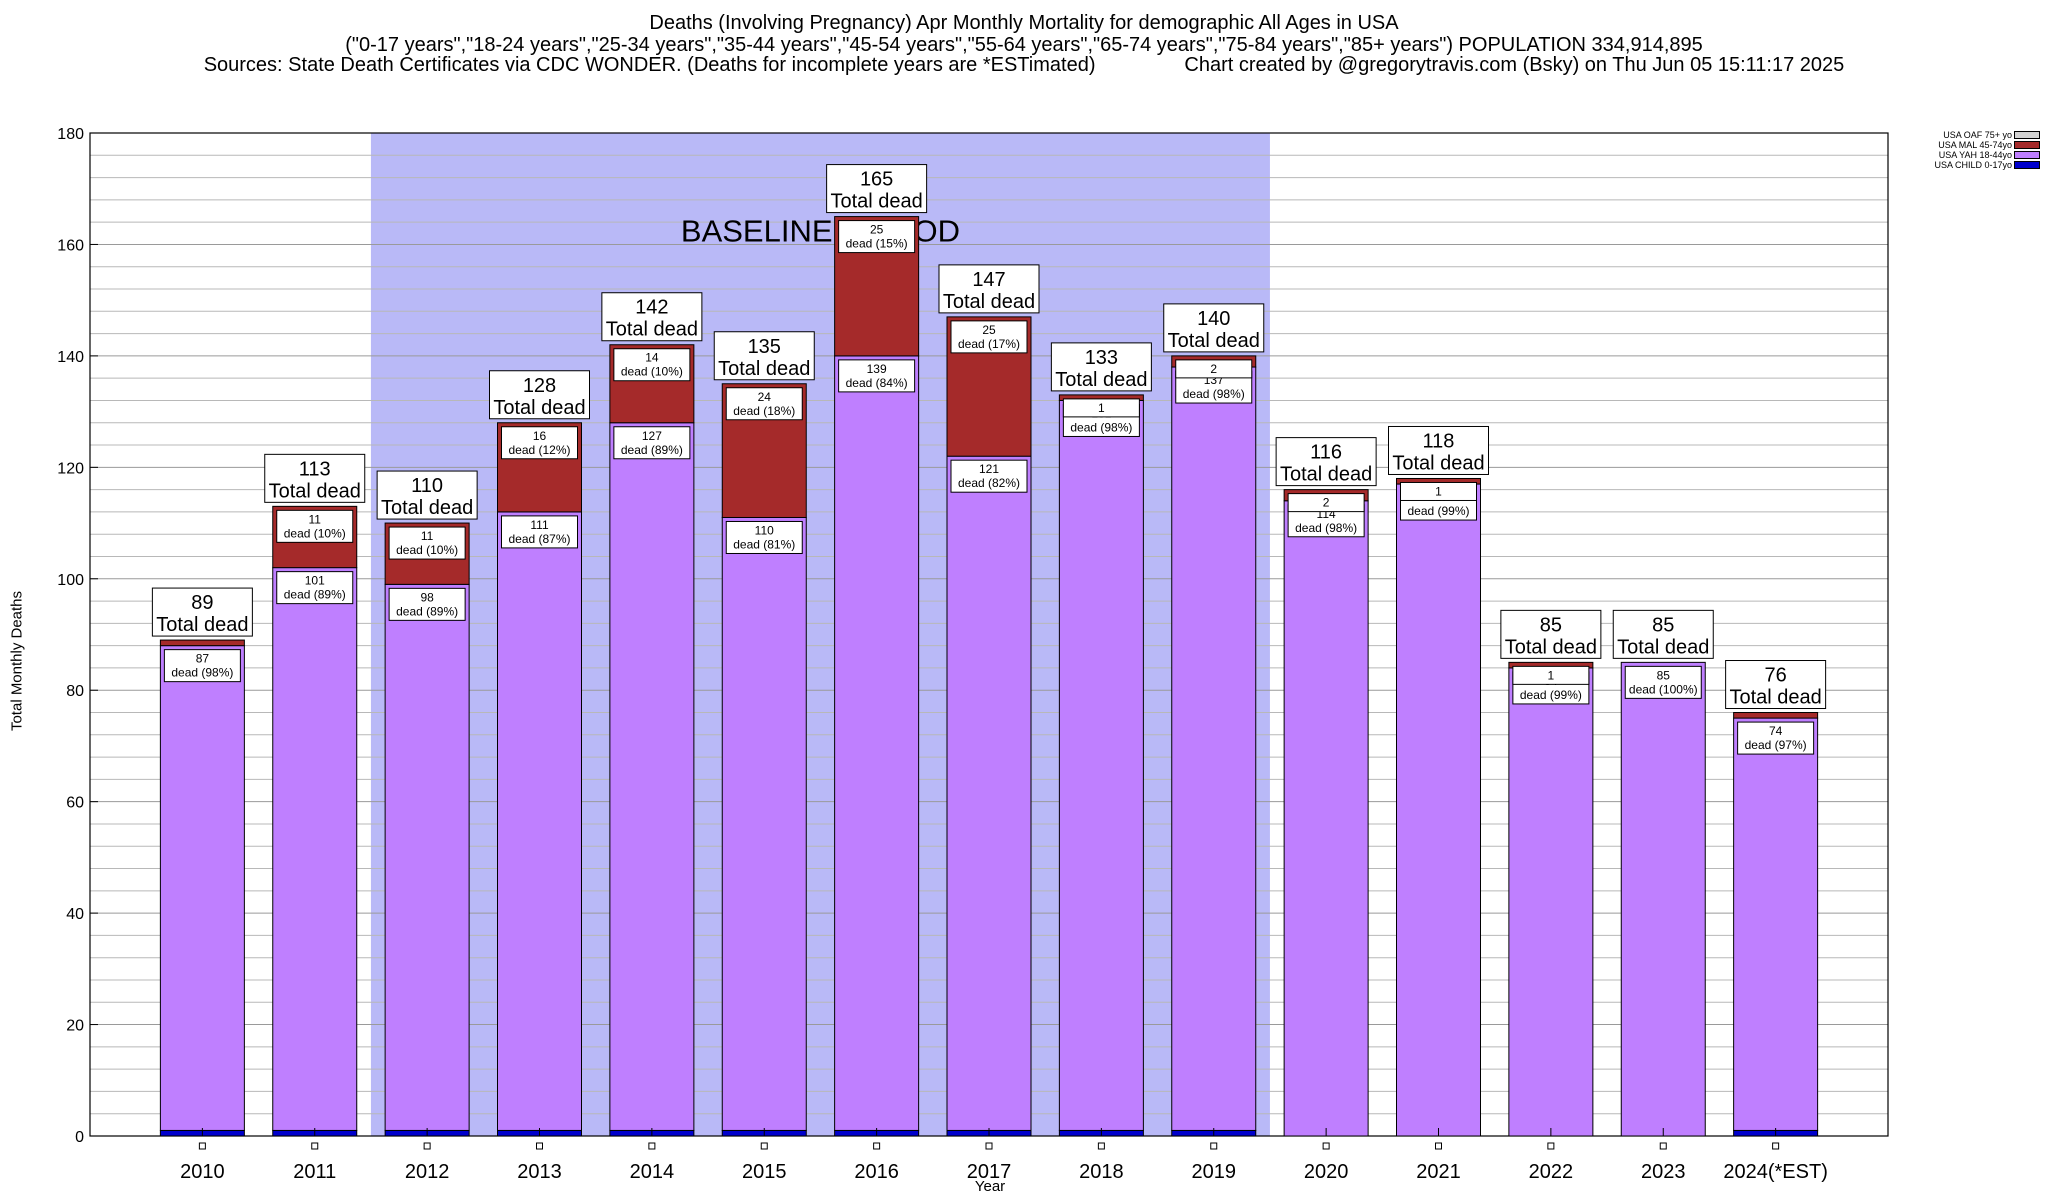 Image resolution: width=2048 pixels, height=1200 pixels. Describe the element at coordinates (1975, 145) in the screenshot. I see `legend-label: USA MAL 45-74yo` at that location.